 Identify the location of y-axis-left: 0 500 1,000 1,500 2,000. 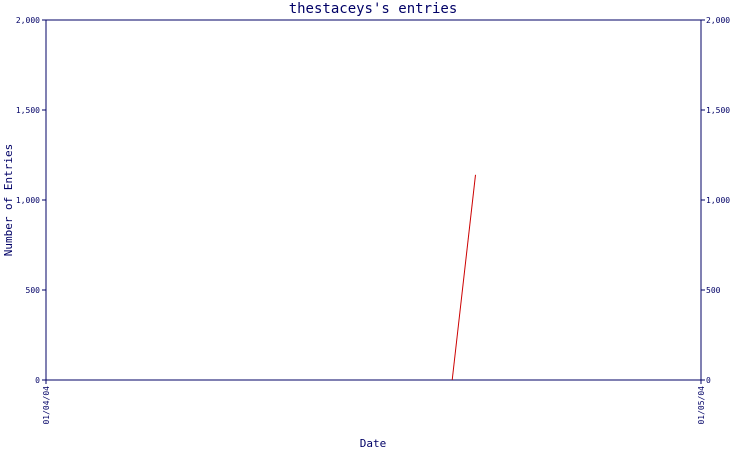
(31, 200).